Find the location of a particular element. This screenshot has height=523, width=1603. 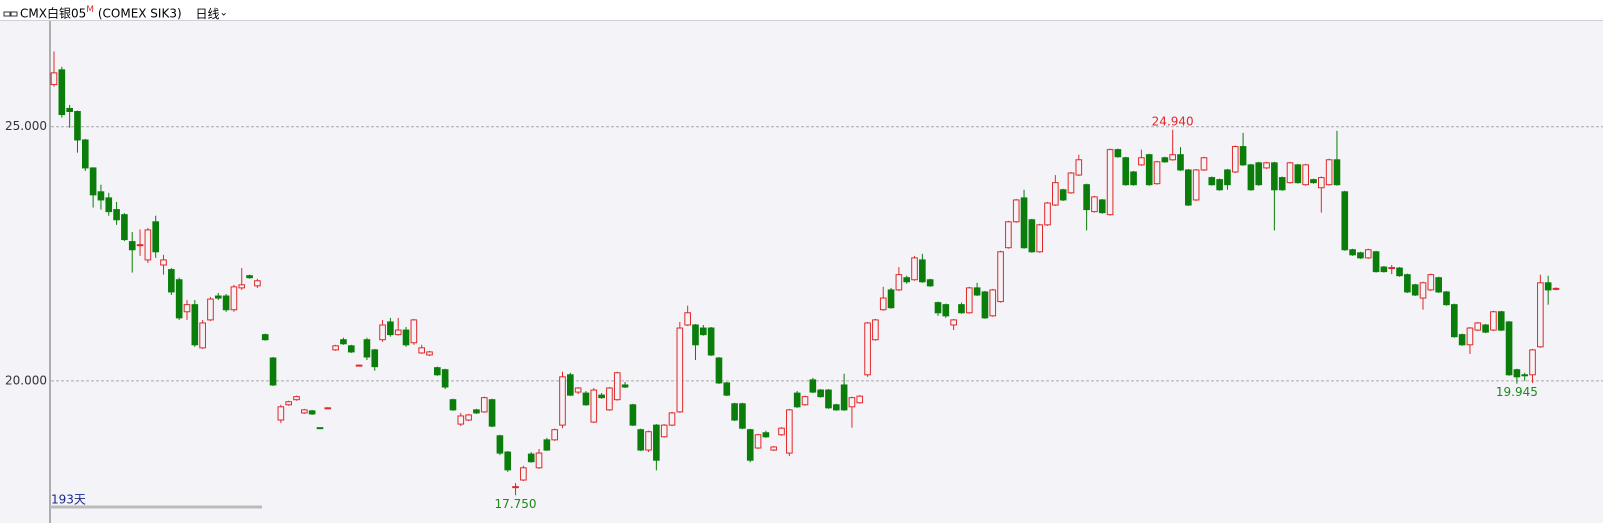

symbol: CMX白银05 is located at coordinates (53, 13).